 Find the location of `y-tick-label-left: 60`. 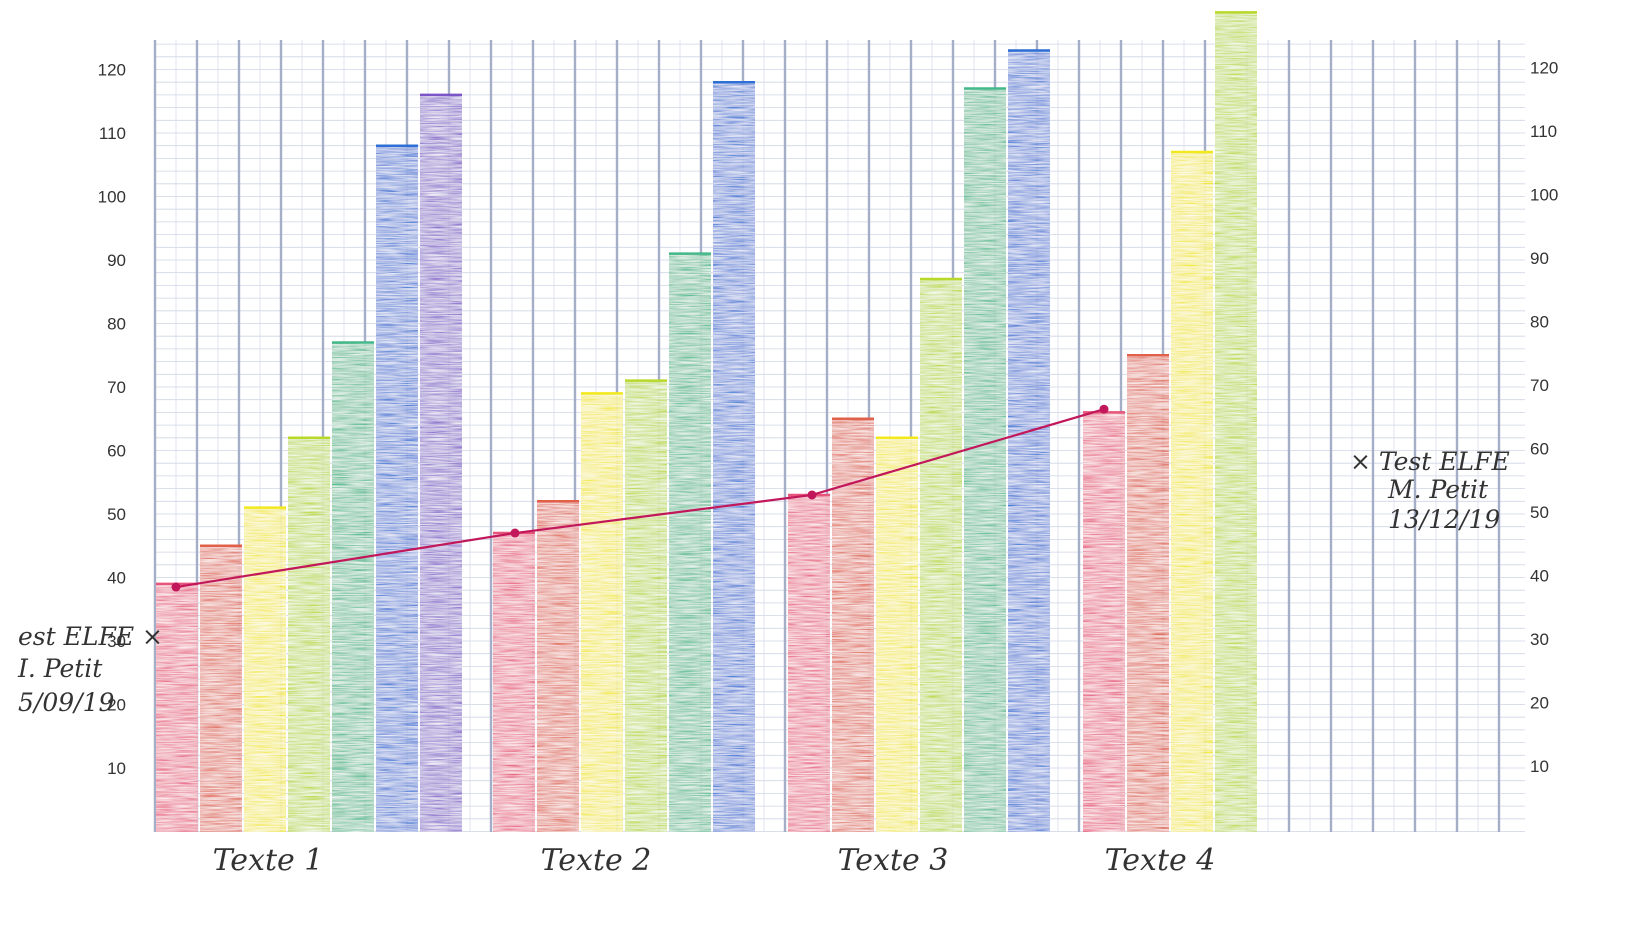

y-tick-label-left: 60 is located at coordinates (116, 451).